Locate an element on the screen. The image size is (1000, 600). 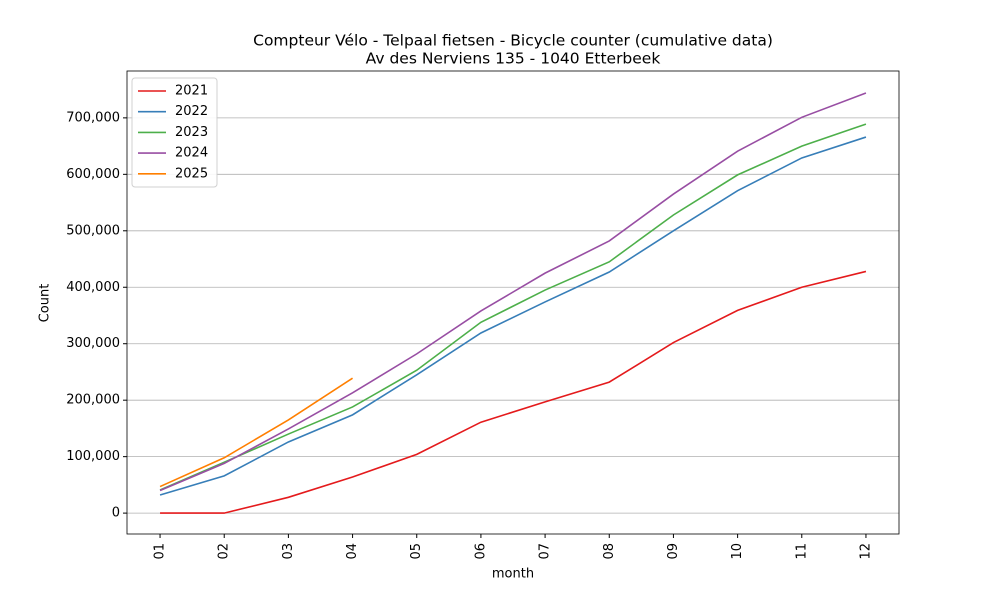
x-tick-label: 03 is located at coordinates (288, 551).